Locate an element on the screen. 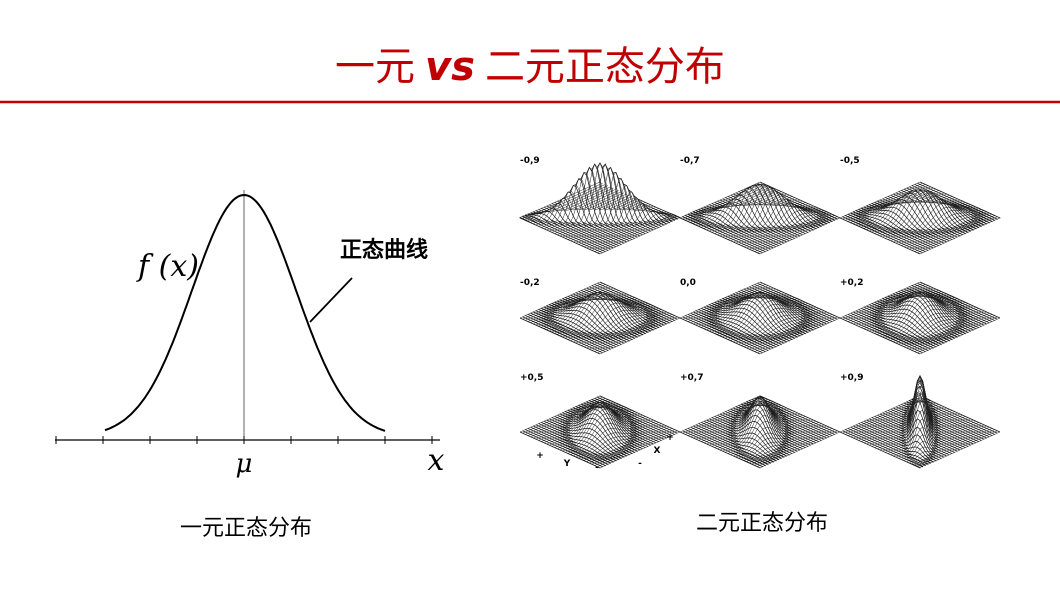 This screenshot has width=1060, height=594. title-part: 二元正态分布 is located at coordinates (605, 67).